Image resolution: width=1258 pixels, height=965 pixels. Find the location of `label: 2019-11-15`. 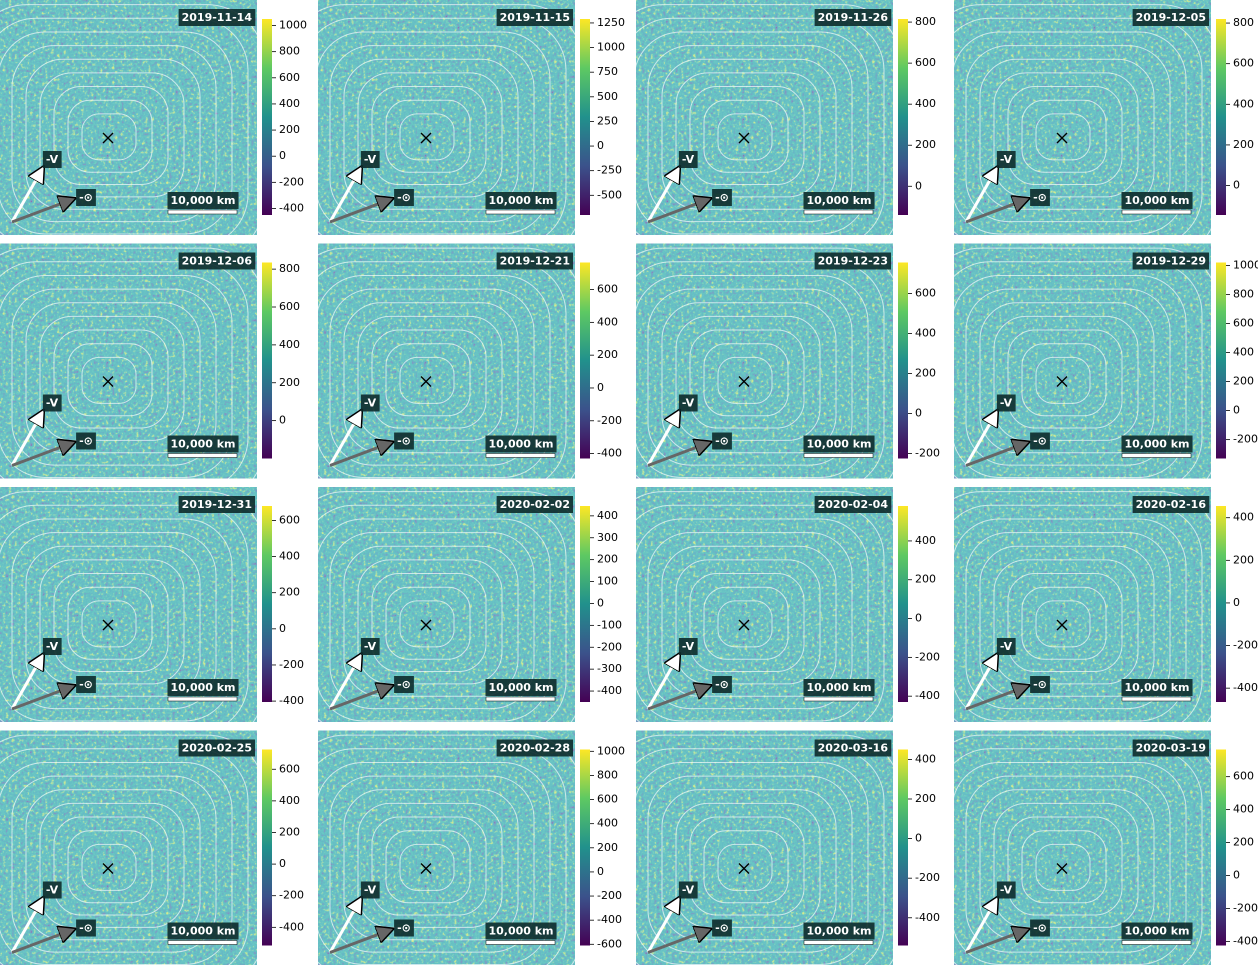

label: 2019-11-15 is located at coordinates (535, 17).